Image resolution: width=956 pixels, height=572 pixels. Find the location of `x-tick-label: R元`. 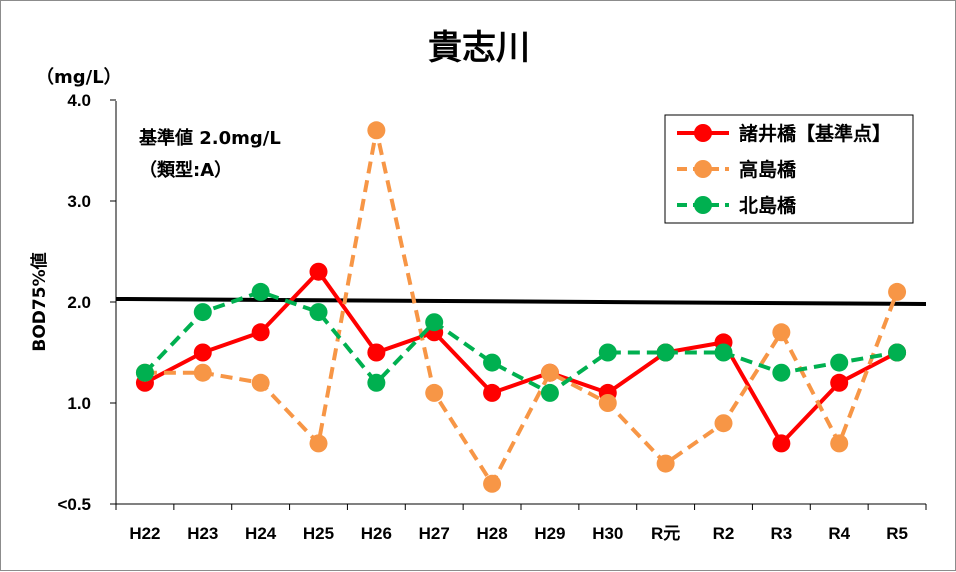

x-tick-label: R元 is located at coordinates (665, 533).